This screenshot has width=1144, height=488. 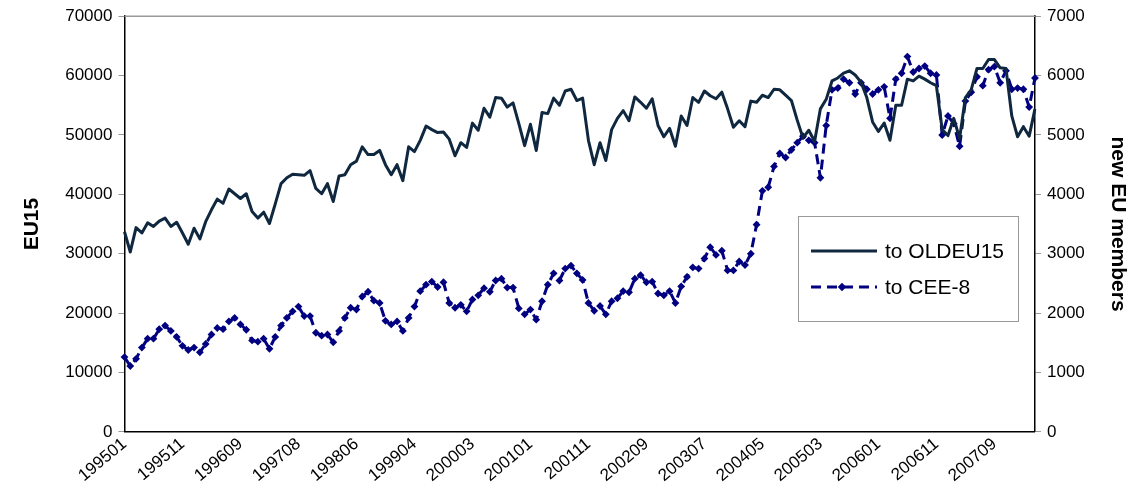 What do you see at coordinates (1051, 431) in the screenshot?
I see `y2-tick-label: 0` at bounding box center [1051, 431].